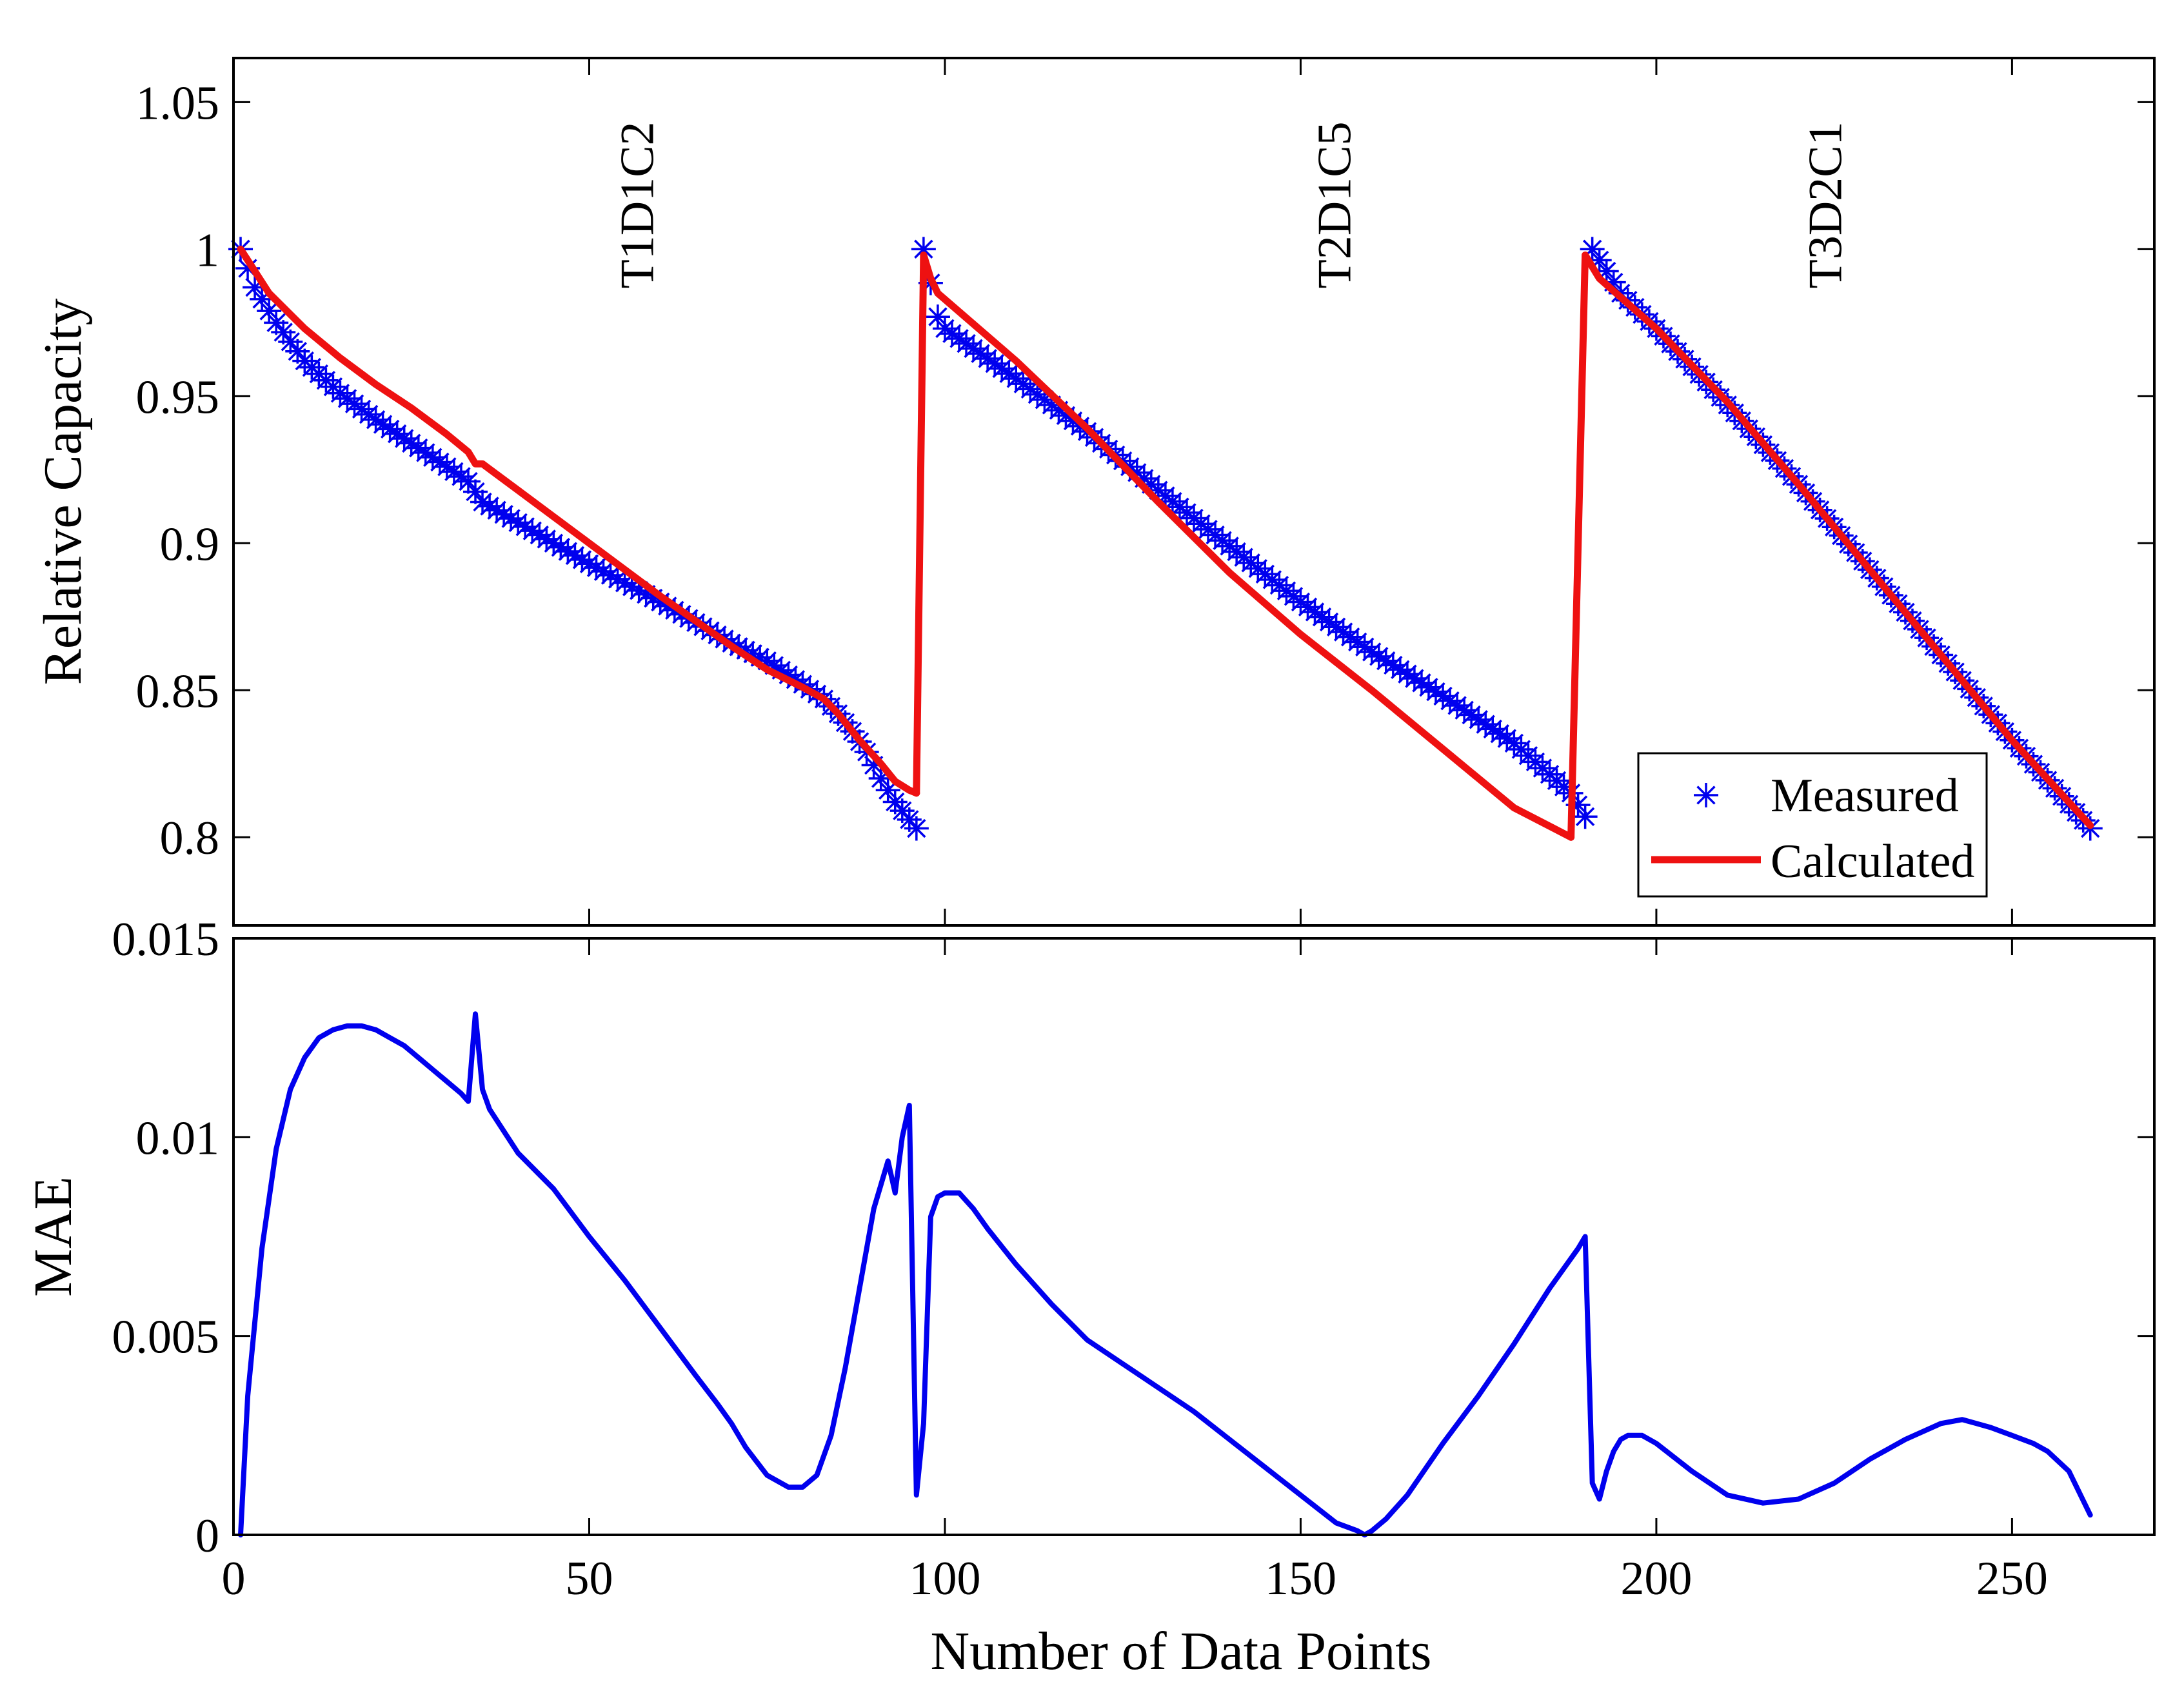 The height and width of the screenshot is (1689, 2184). What do you see at coordinates (178, 1138) in the screenshot?
I see `y-tick-label: 0.01` at bounding box center [178, 1138].